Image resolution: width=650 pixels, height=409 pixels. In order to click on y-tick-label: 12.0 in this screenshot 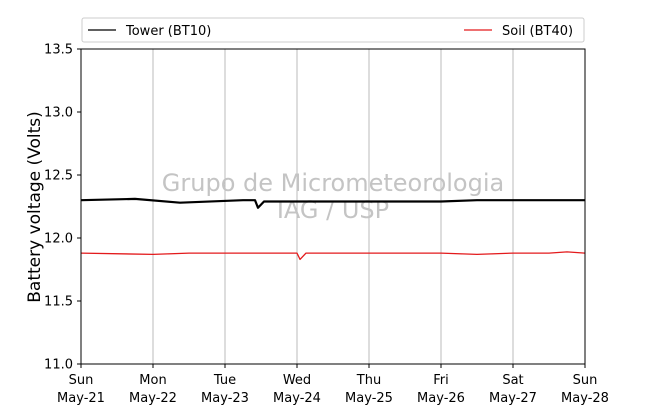, I will do `click(58, 239)`.